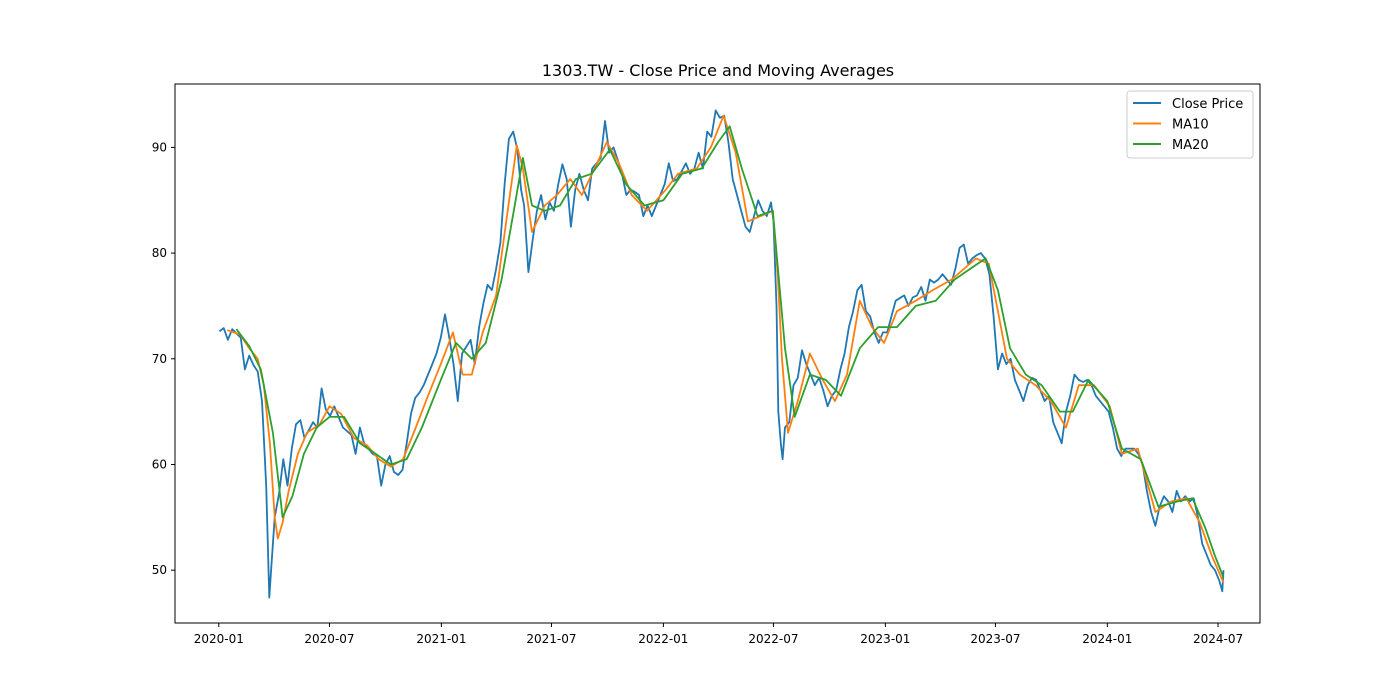 The height and width of the screenshot is (700, 1400). I want to click on y-tick-label: 60, so click(159, 464).